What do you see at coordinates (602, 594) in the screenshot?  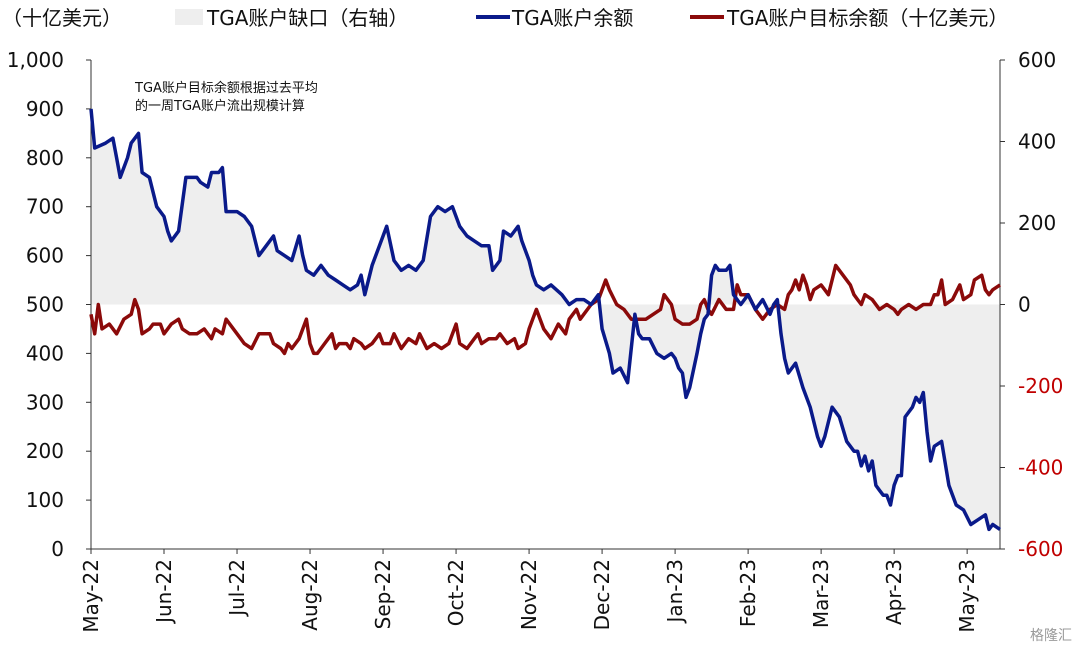 I see `x-tick-label: Dec-22` at bounding box center [602, 594].